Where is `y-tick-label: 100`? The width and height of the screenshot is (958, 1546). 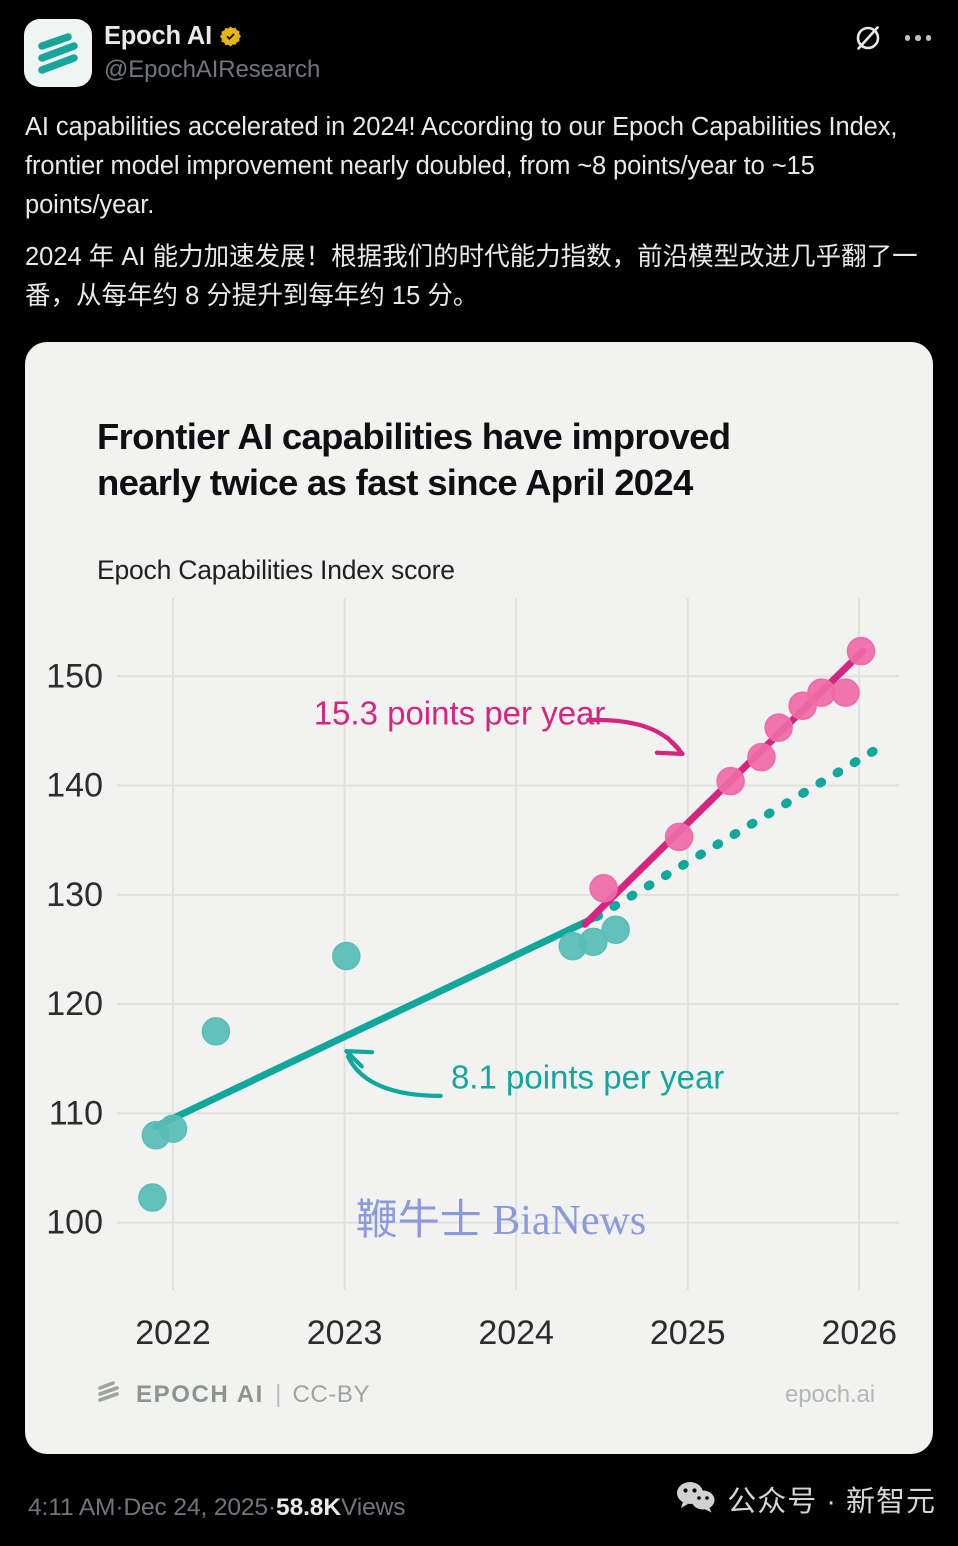
y-tick-label: 100 is located at coordinates (74, 1223).